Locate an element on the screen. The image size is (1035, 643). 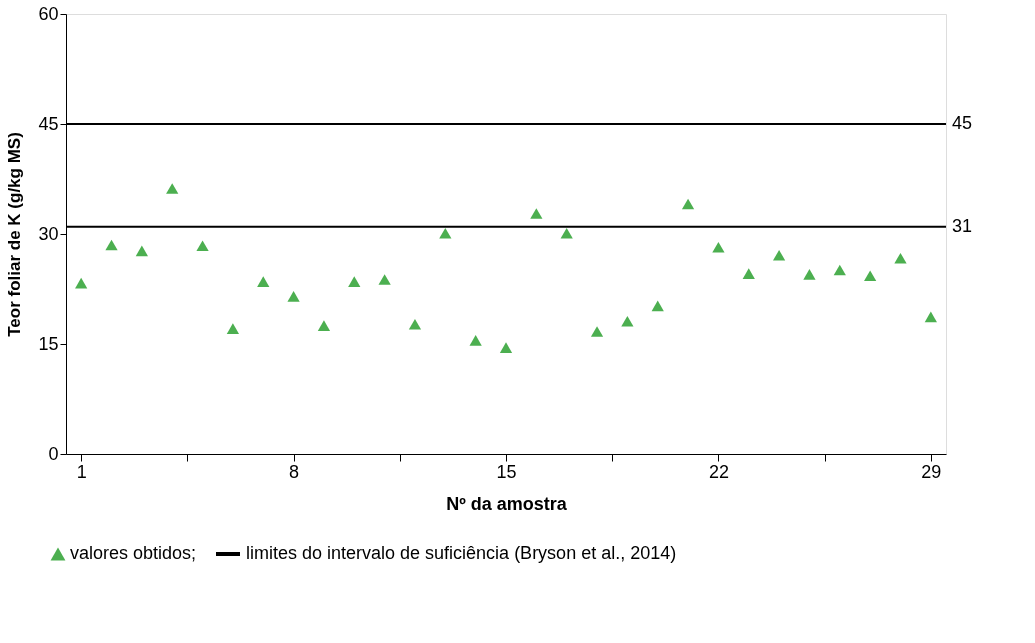
x-tick-label: 29 is located at coordinates (931, 471).